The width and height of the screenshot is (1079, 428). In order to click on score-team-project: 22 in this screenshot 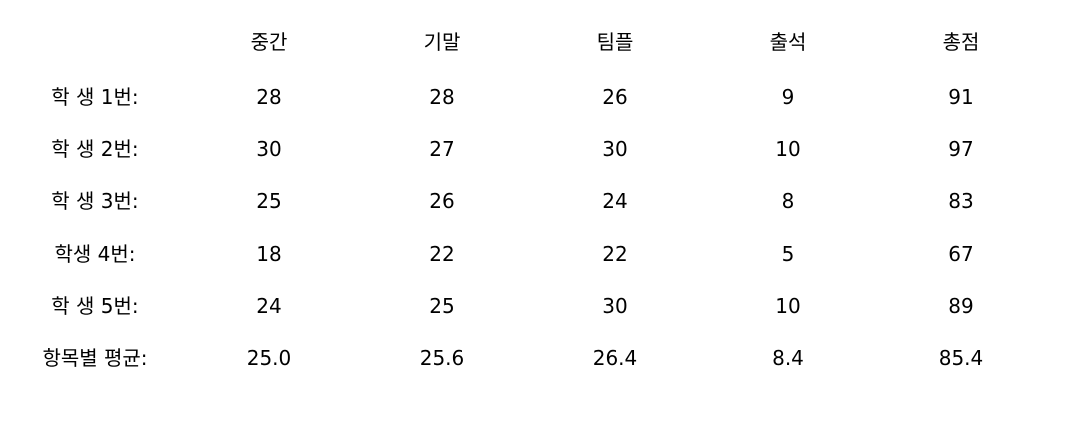, I will do `click(615, 254)`.